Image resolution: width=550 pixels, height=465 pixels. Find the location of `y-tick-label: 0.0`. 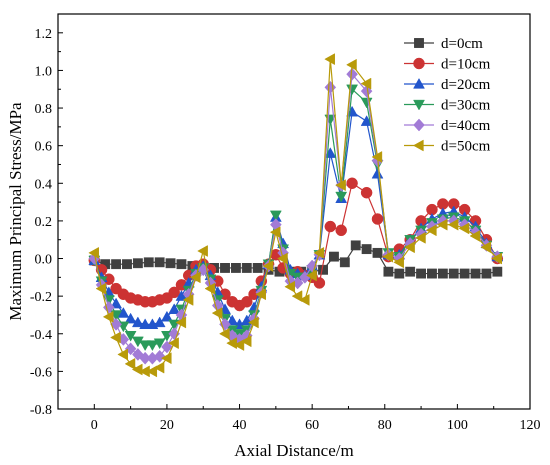

y-tick-label: 0.0 is located at coordinates (44, 260).